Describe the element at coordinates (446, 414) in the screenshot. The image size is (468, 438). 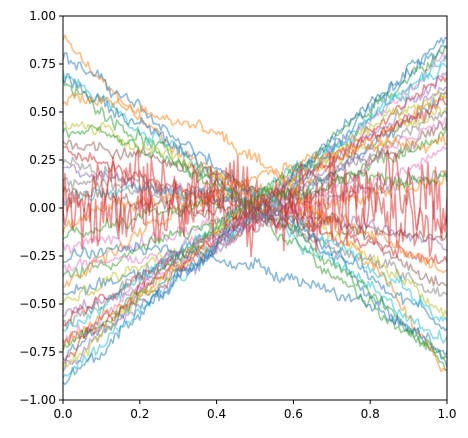
I see `x-tick-label: 1.0` at that location.